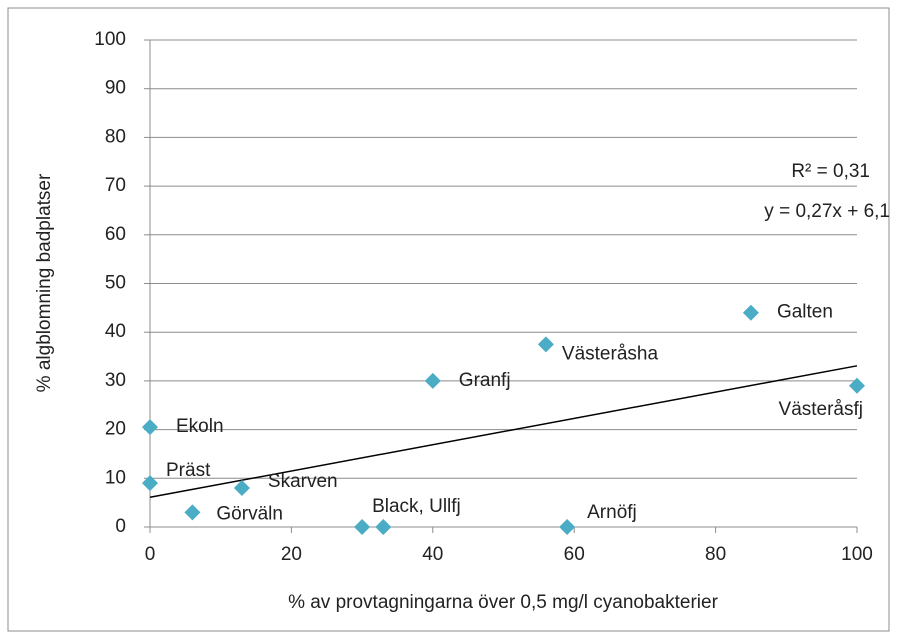 The image size is (898, 639). What do you see at coordinates (432, 554) in the screenshot?
I see `x-tick-label: 40` at bounding box center [432, 554].